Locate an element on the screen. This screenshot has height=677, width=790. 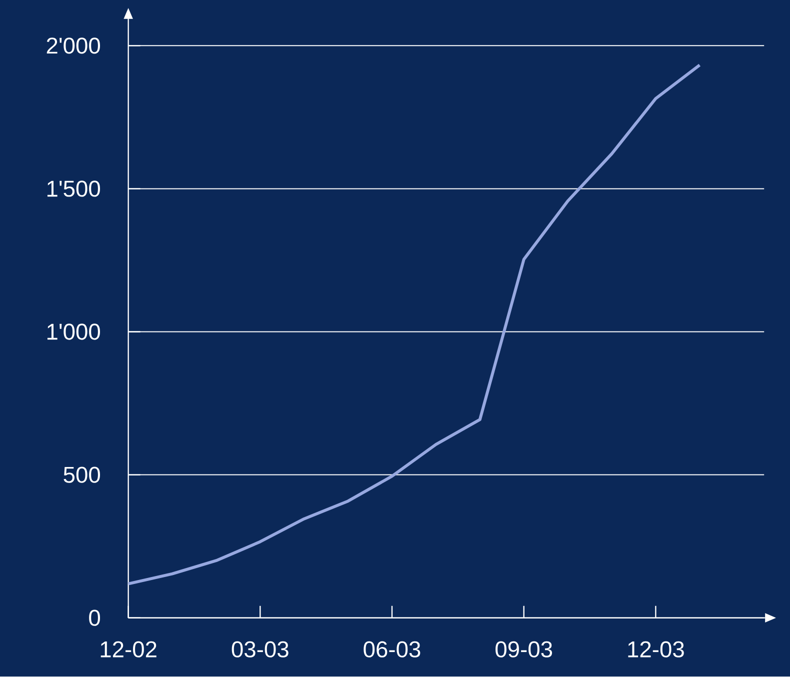
x-tick-label: 06-03 is located at coordinates (392, 649).